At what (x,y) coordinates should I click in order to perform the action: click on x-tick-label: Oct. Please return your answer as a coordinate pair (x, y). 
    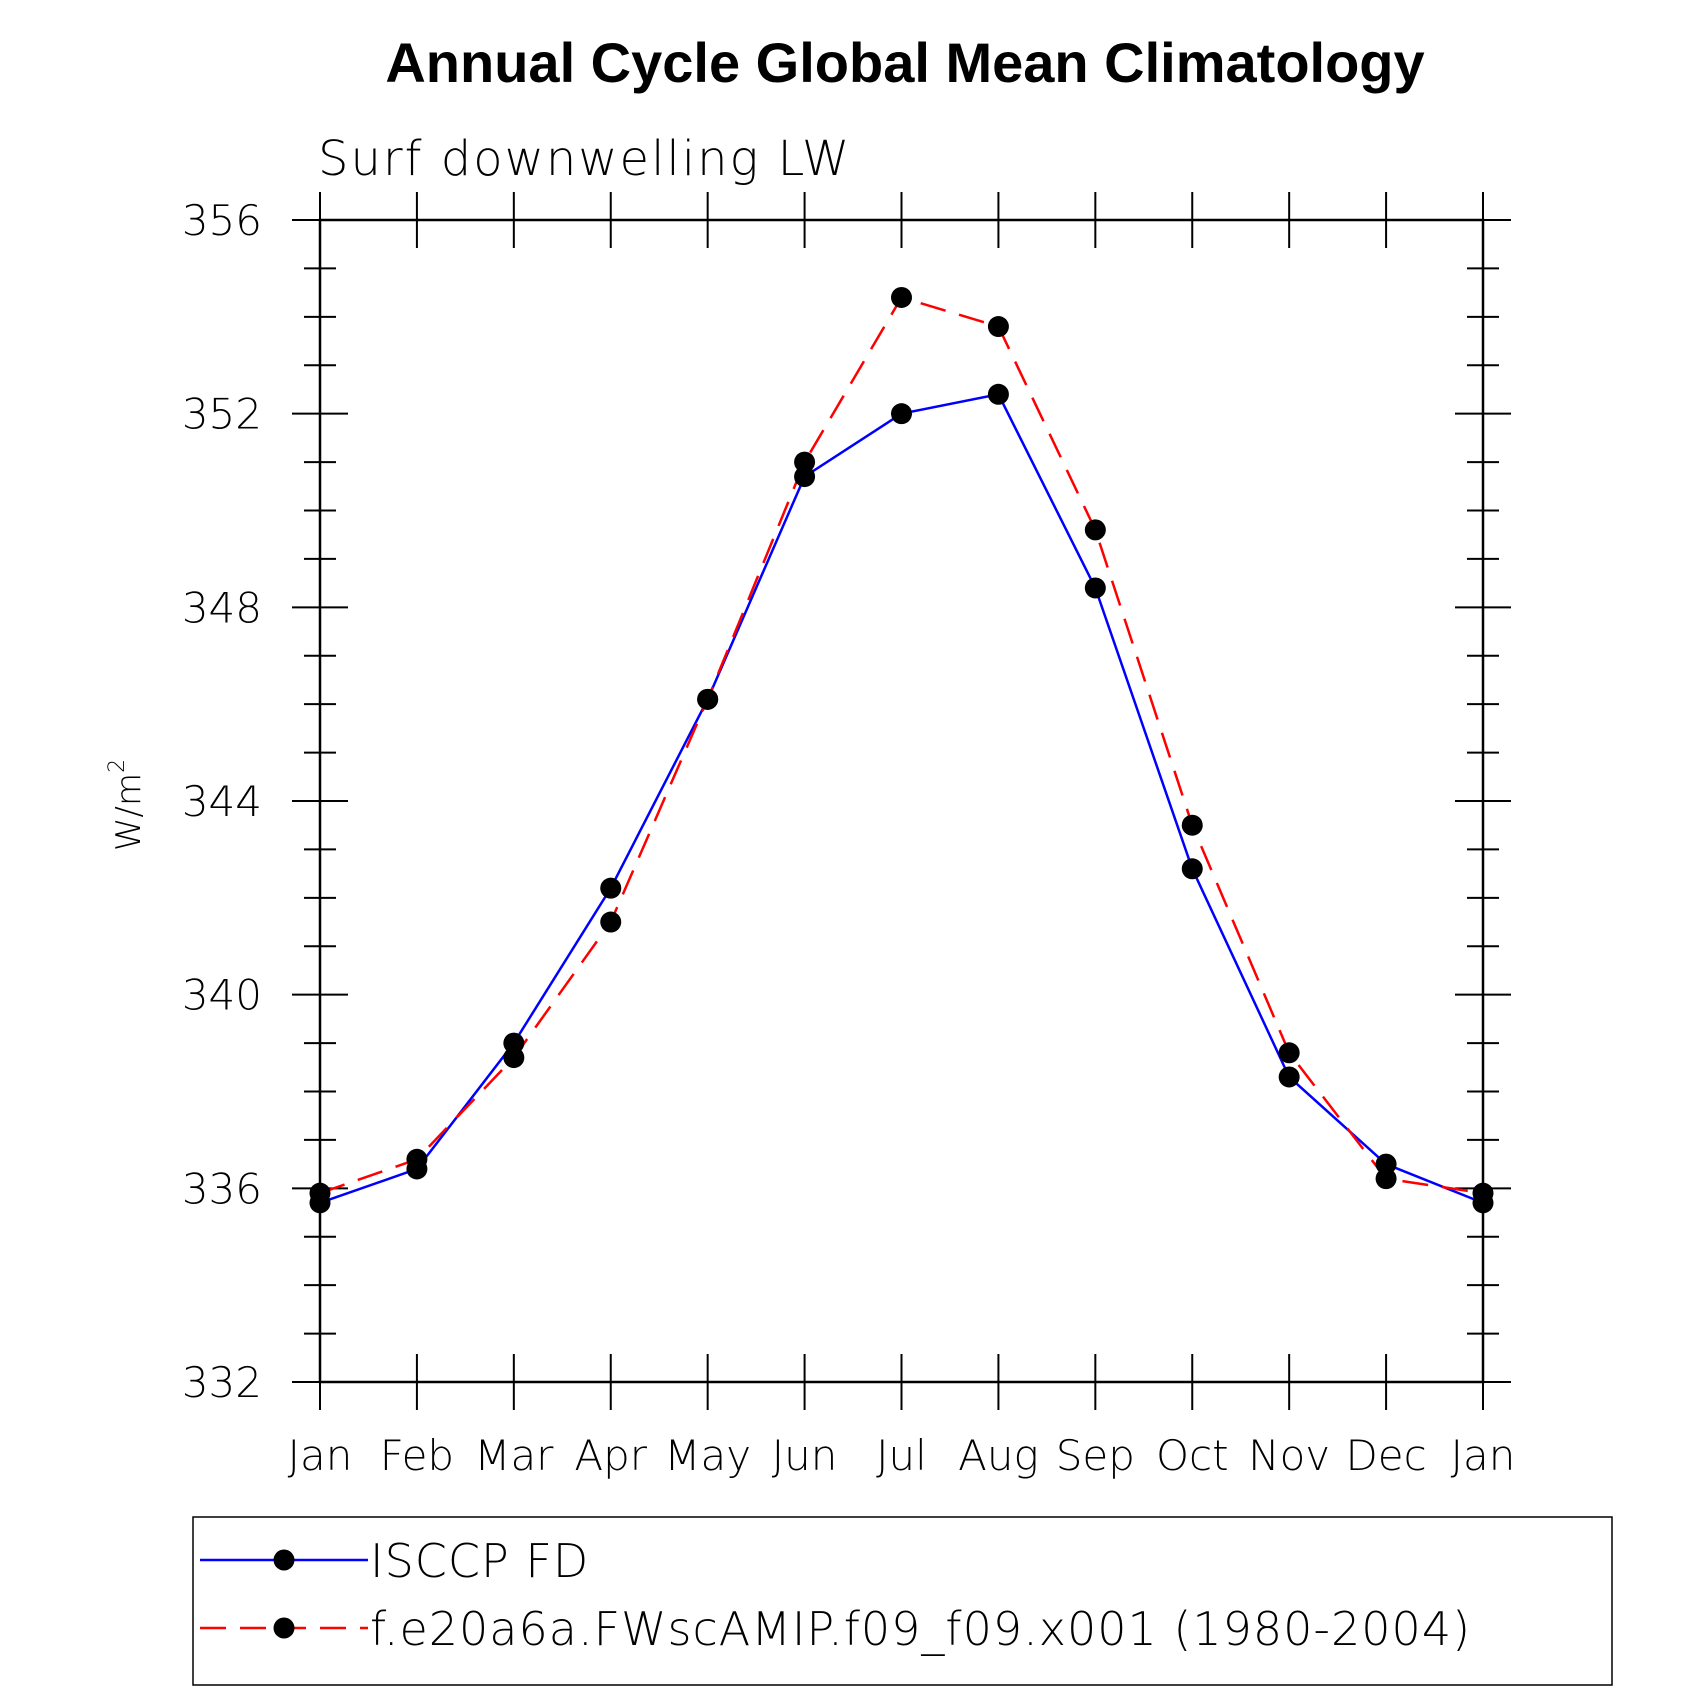
    Looking at the image, I should click on (1192, 1455).